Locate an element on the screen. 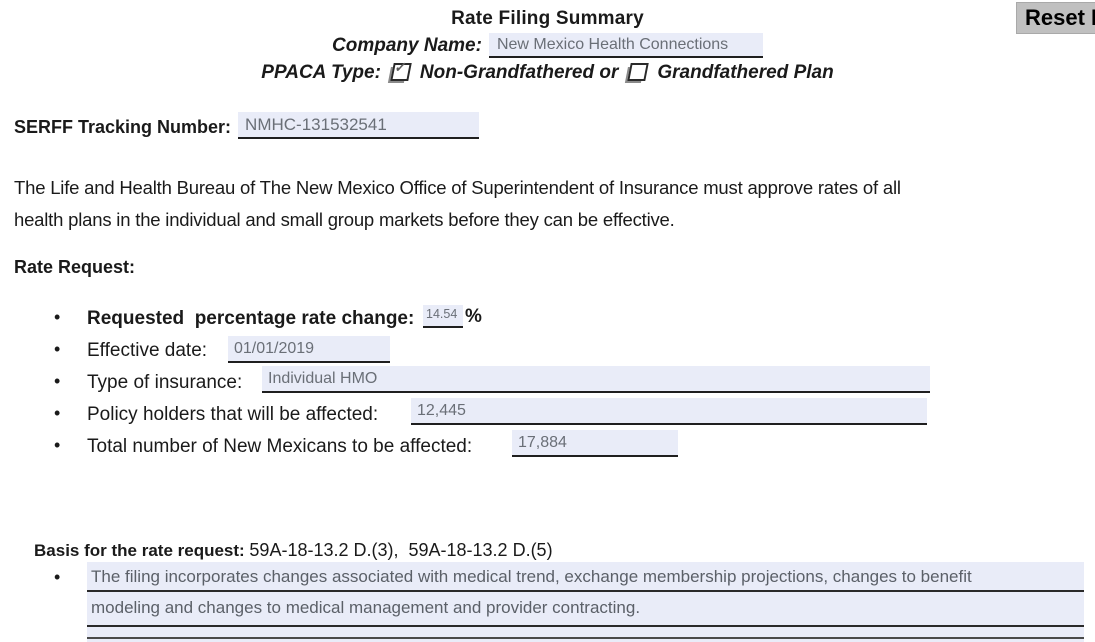  ppaca-checkbox-grandfathered: ✓ is located at coordinates (638, 71).